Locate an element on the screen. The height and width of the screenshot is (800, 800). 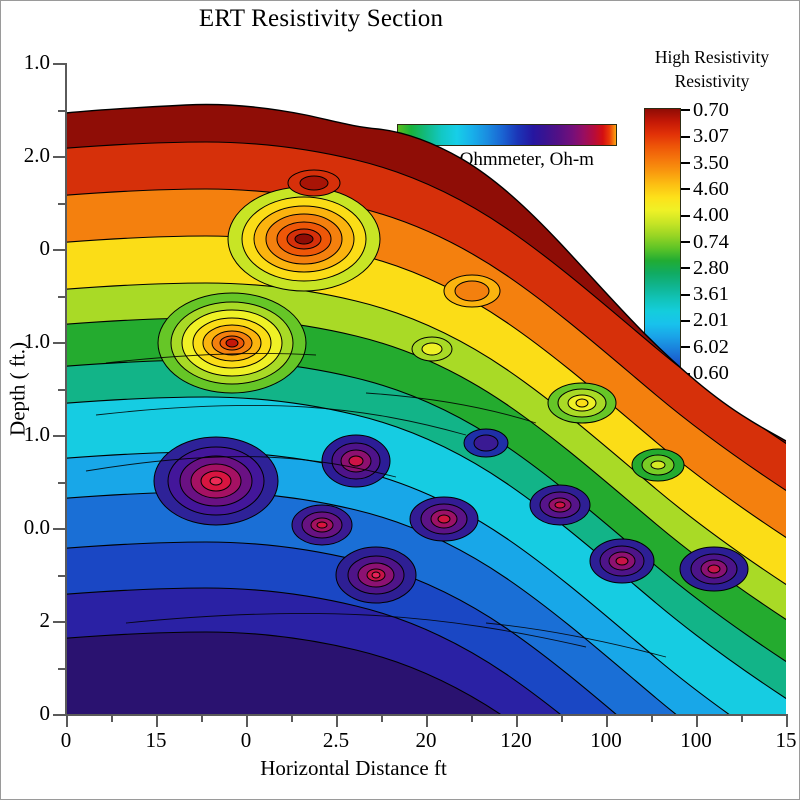
legend-value-8: 2.01 is located at coordinates (711, 320).